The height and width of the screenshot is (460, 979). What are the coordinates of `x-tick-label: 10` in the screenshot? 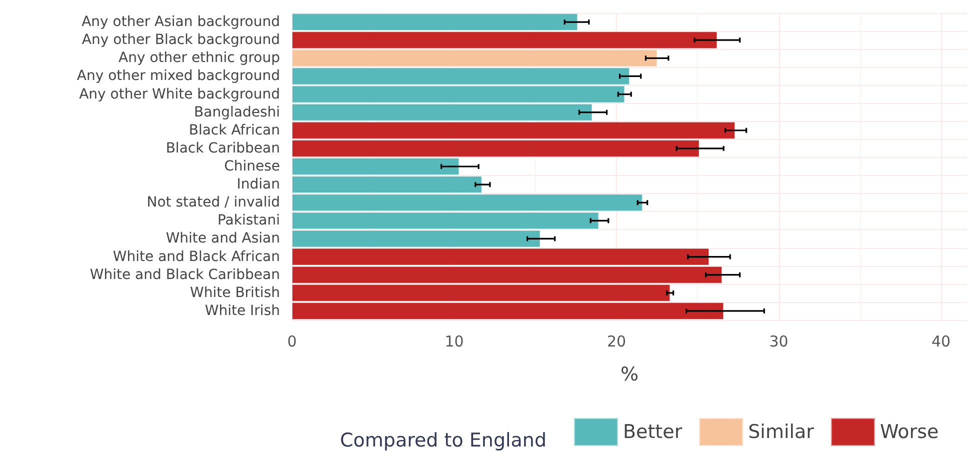 It's located at (454, 341).